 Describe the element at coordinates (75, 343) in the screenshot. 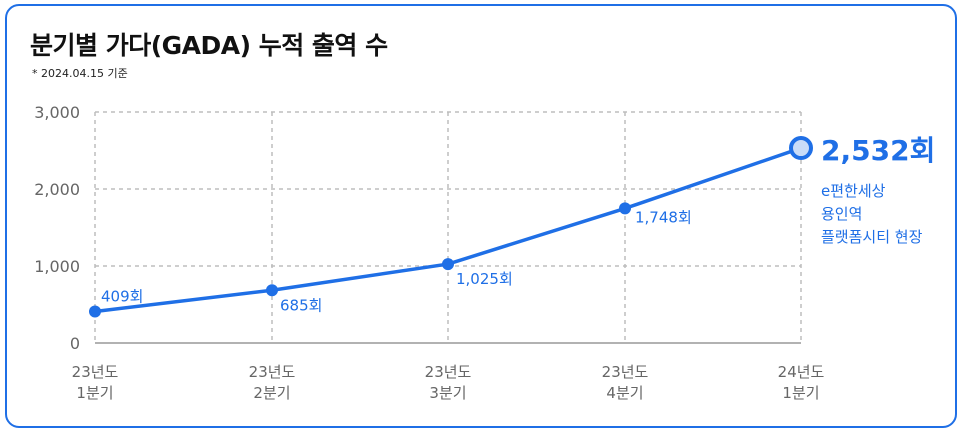

I see `y-tick-label: 0` at that location.